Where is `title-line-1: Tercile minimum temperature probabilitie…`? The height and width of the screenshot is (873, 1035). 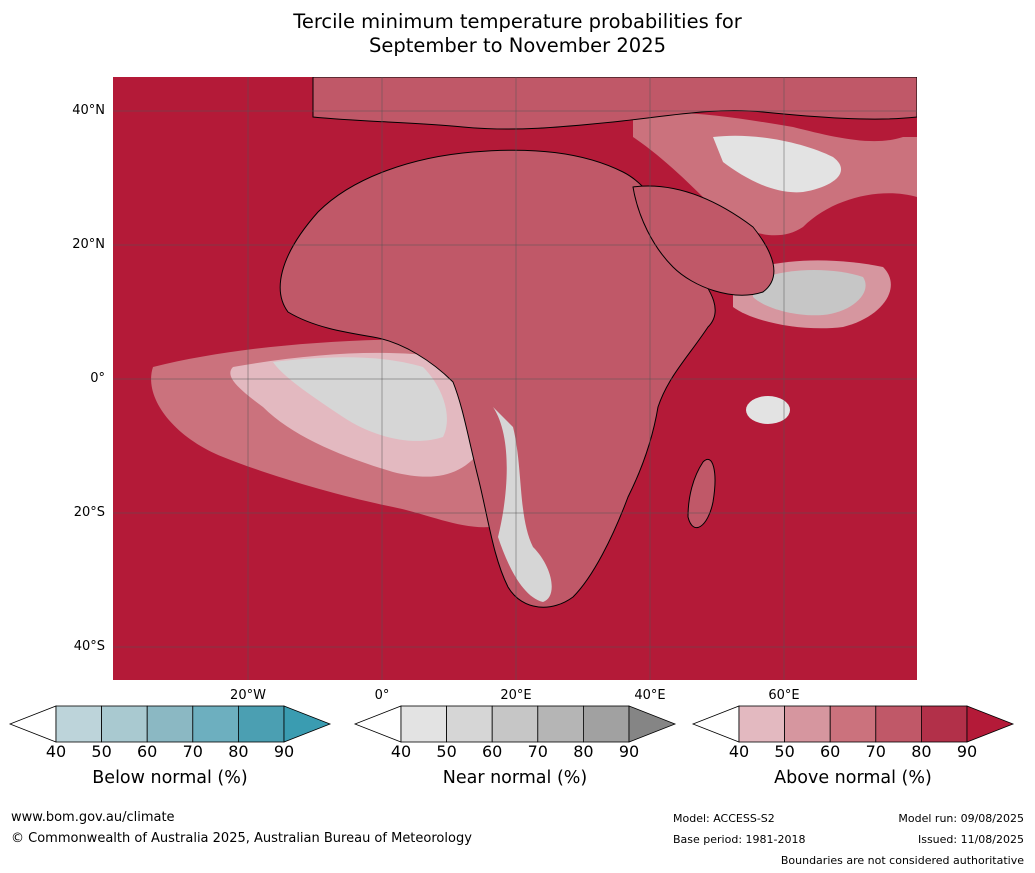
title-line-1: Tercile minimum temperature probabilitie… is located at coordinates (517, 21).